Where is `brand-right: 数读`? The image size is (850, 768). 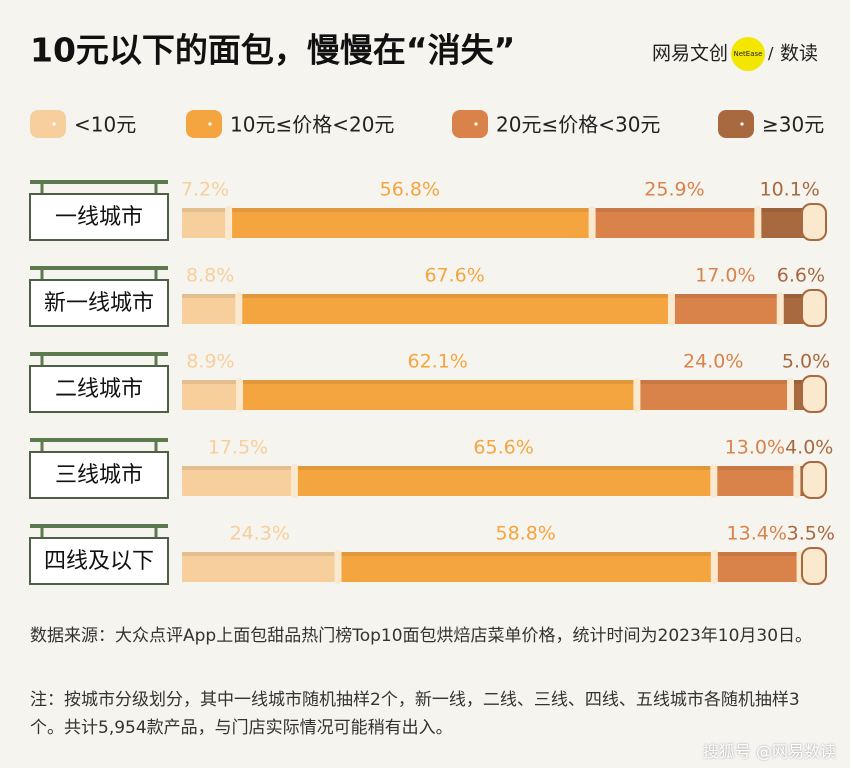
brand-right: 数读 is located at coordinates (799, 54).